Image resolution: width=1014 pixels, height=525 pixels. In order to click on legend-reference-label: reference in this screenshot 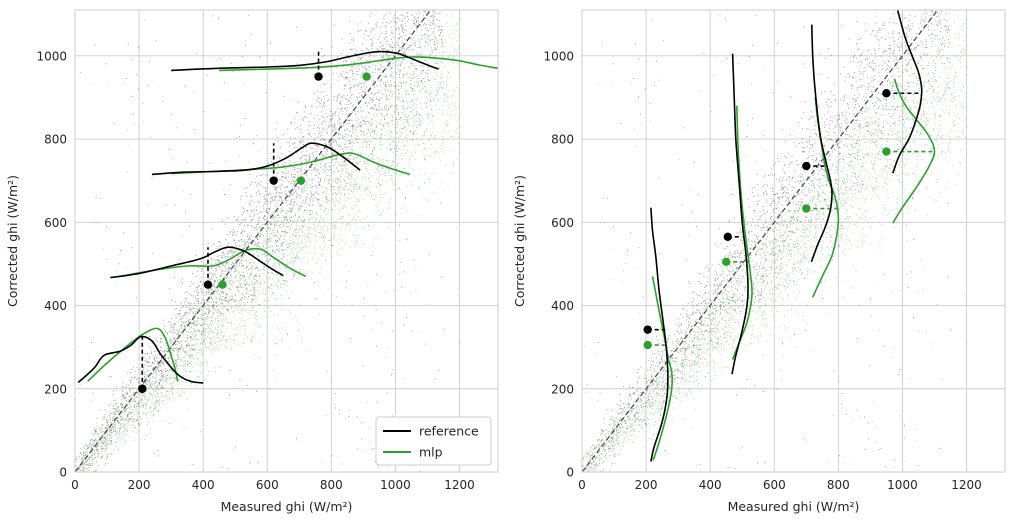, I will do `click(449, 431)`.